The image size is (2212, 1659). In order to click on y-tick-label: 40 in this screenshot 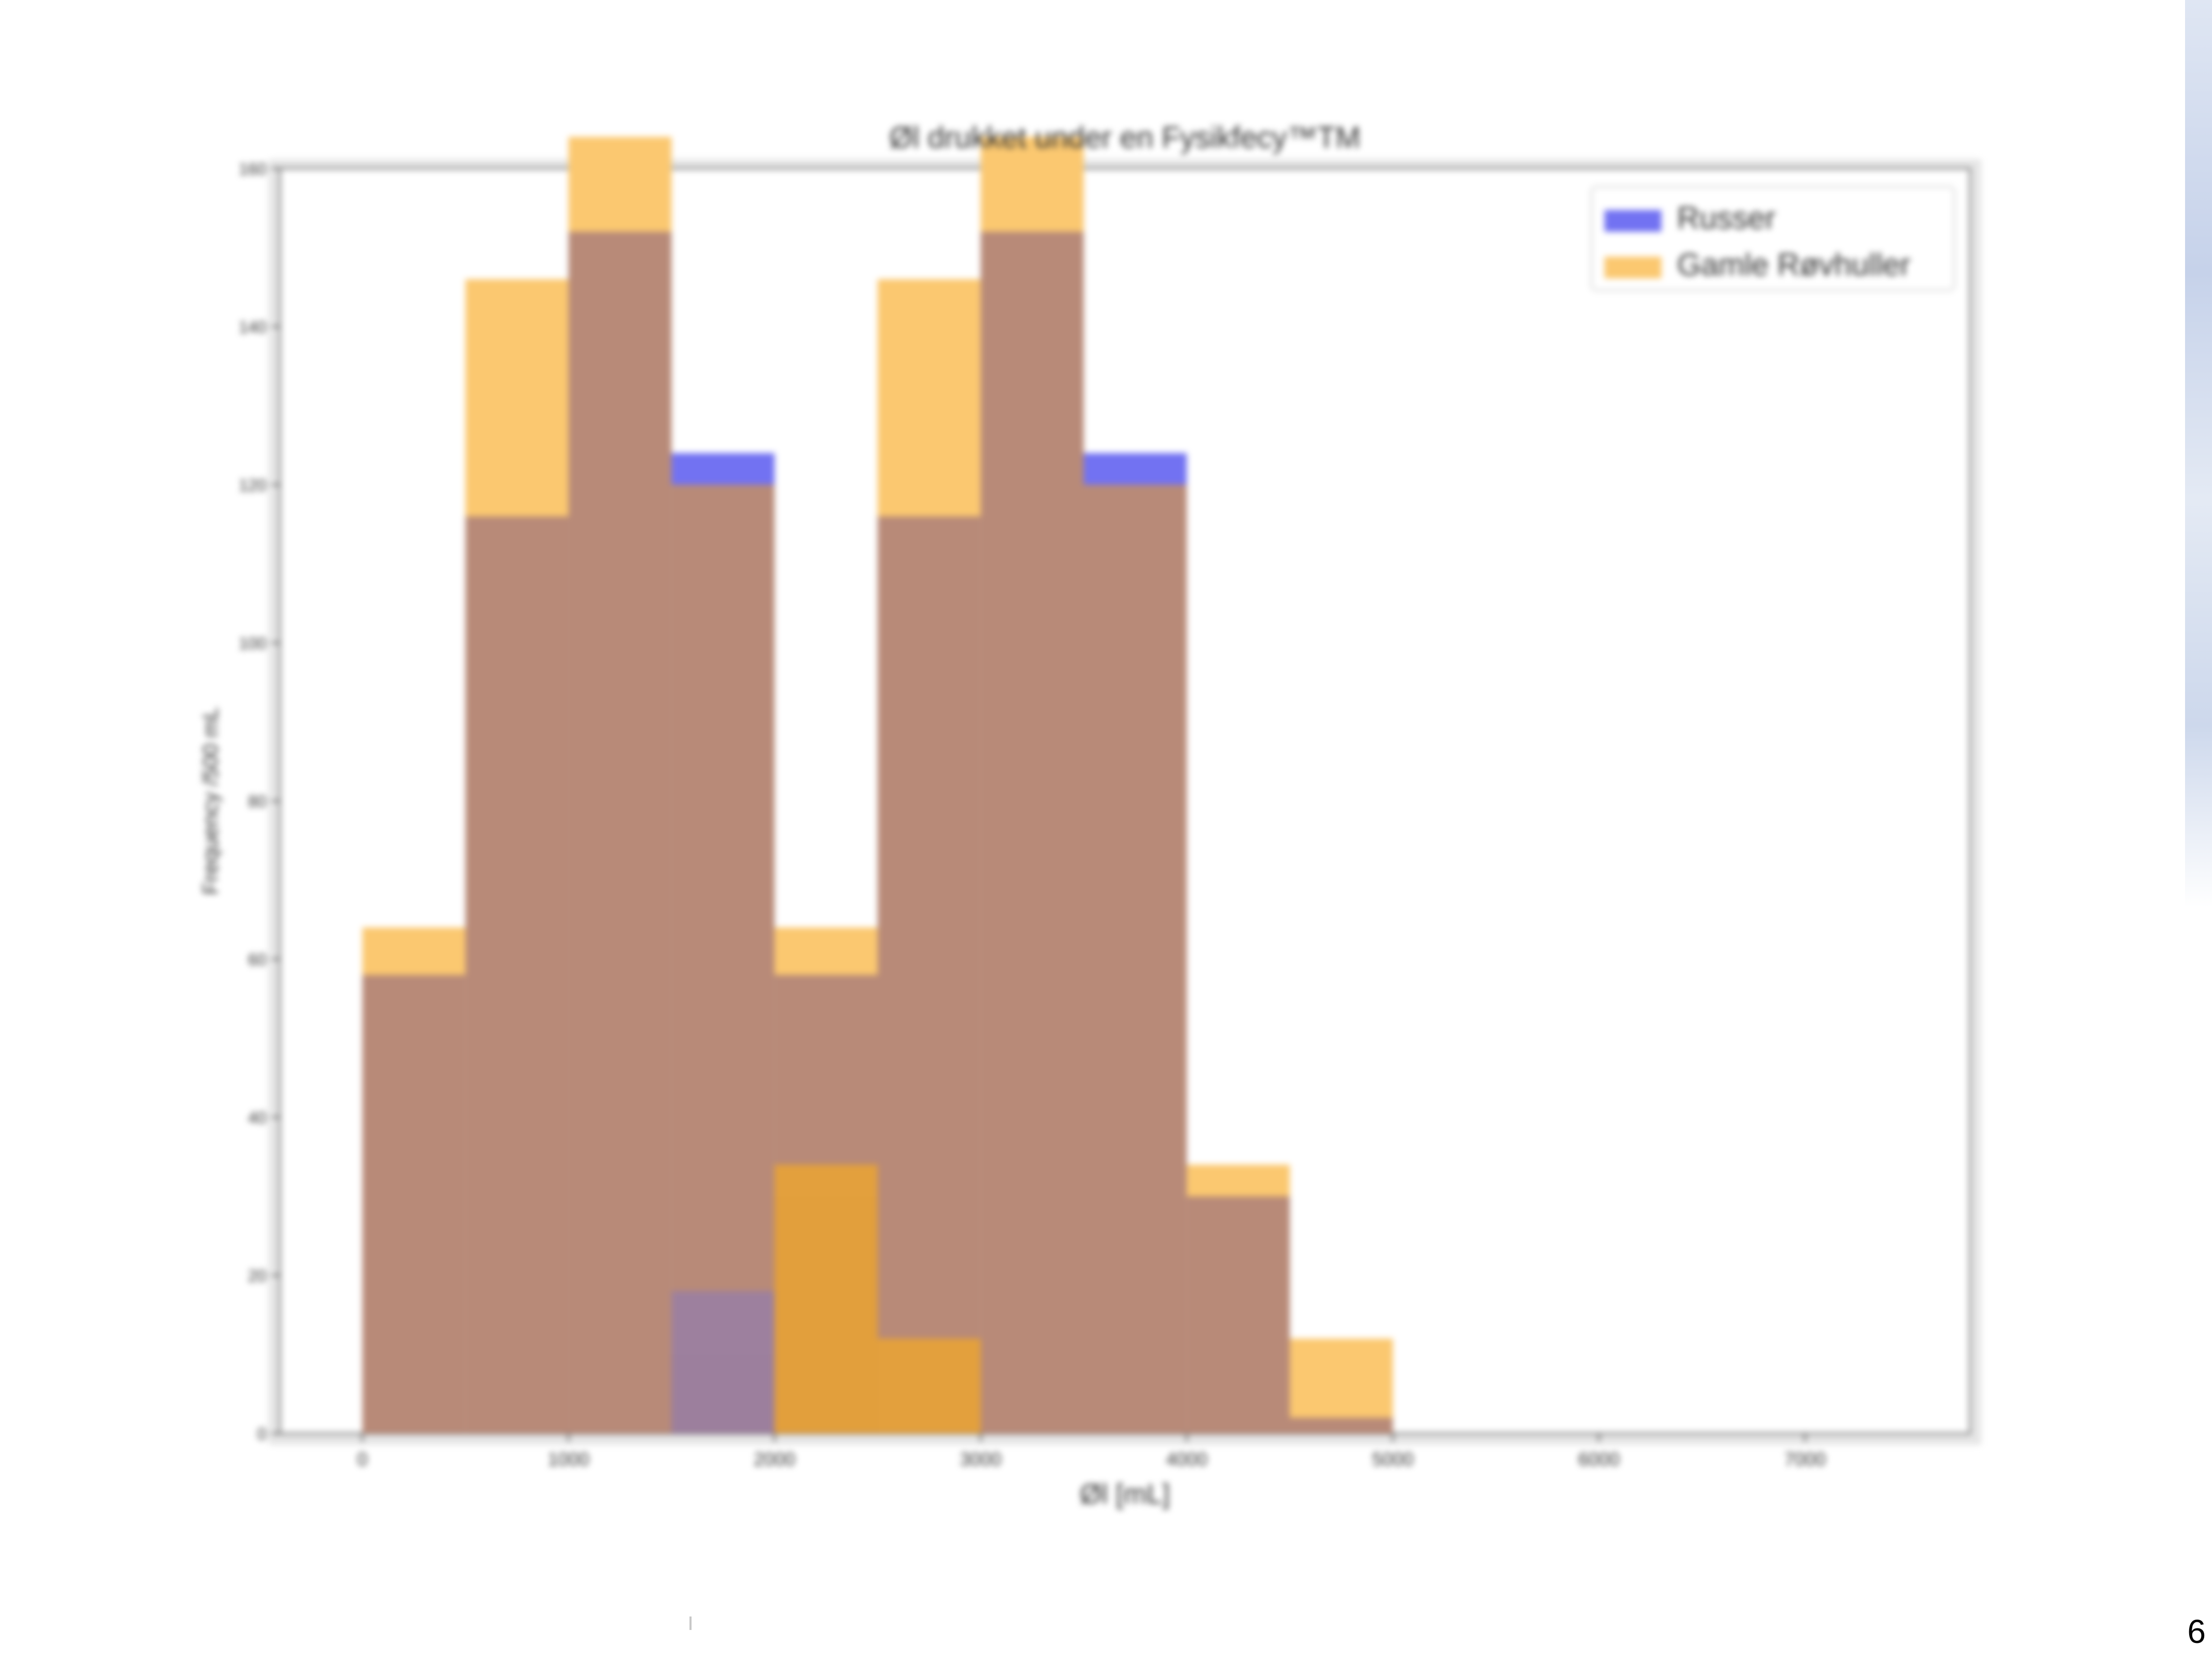, I will do `click(257, 1117)`.